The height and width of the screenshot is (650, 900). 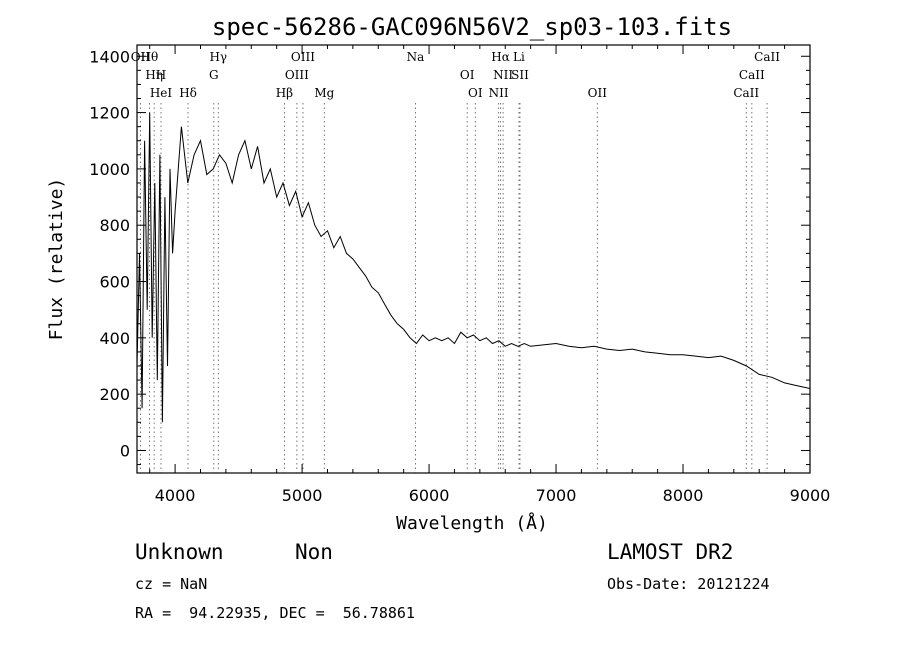 What do you see at coordinates (109, 113) in the screenshot?
I see `y-tick-label: 1200` at bounding box center [109, 113].